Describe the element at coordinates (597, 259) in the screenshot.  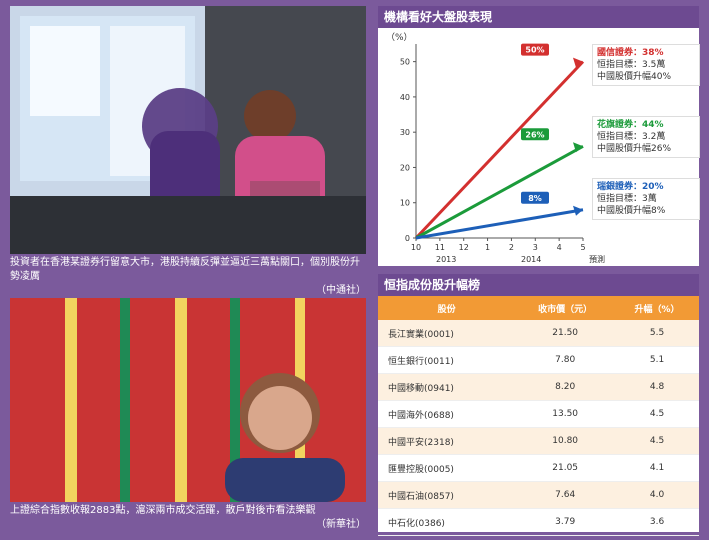
I see `chart-note: 預測` at that location.